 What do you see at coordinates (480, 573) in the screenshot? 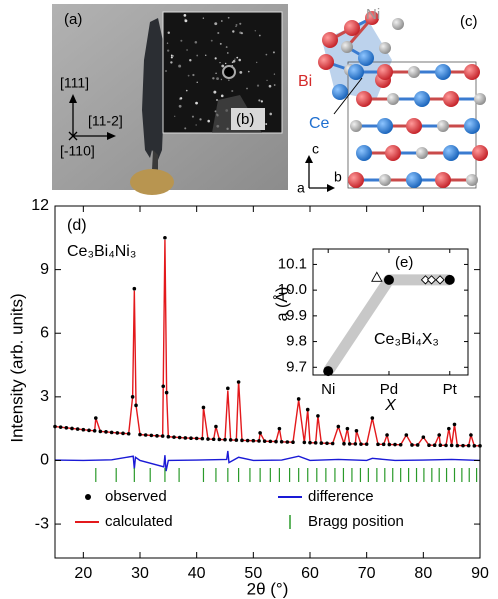
I see `x-tick-label: 90` at bounding box center [480, 573].